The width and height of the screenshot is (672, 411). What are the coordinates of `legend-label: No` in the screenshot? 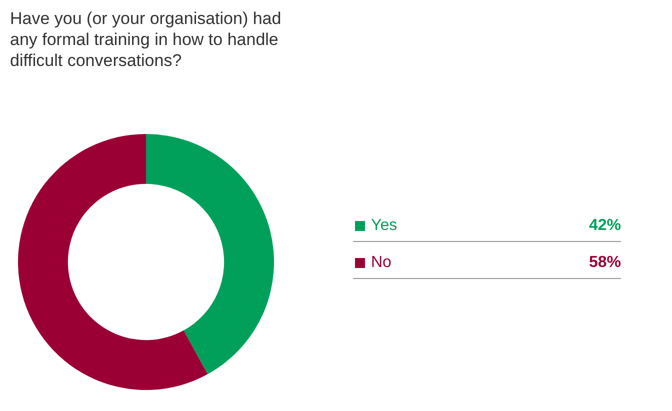 It's located at (381, 263).